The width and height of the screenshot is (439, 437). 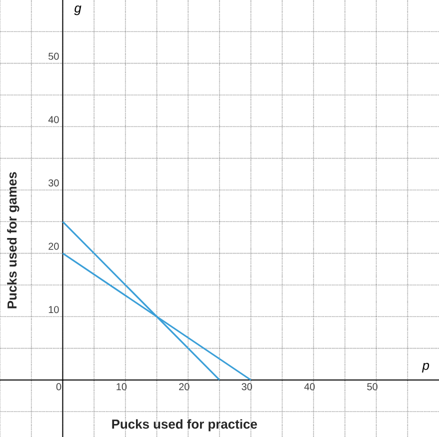 I want to click on x-tick-label: 50, so click(x=372, y=386).